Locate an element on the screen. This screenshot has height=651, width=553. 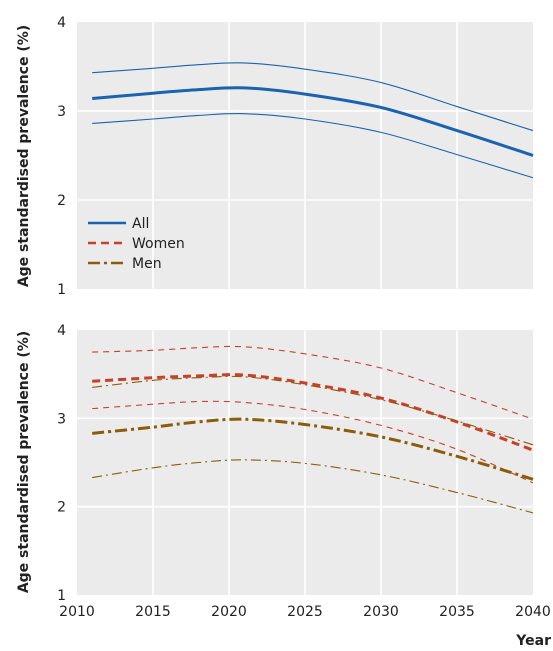
series-women-line is located at coordinates (313, 412).